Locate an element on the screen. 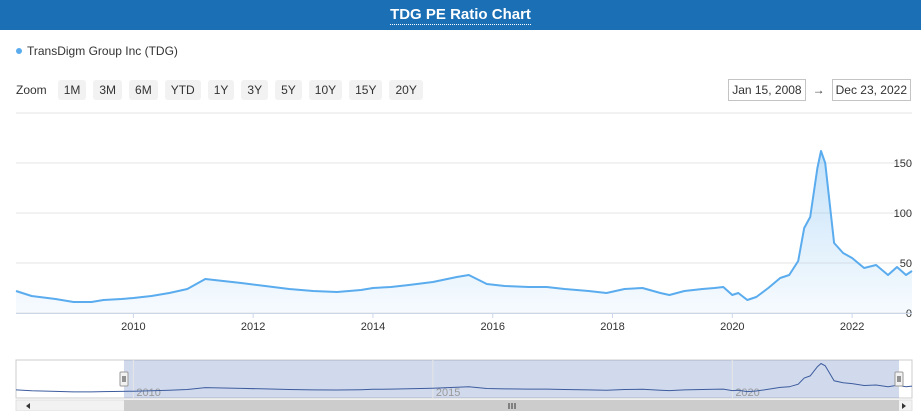  navigator-frame is located at coordinates (464, 379).